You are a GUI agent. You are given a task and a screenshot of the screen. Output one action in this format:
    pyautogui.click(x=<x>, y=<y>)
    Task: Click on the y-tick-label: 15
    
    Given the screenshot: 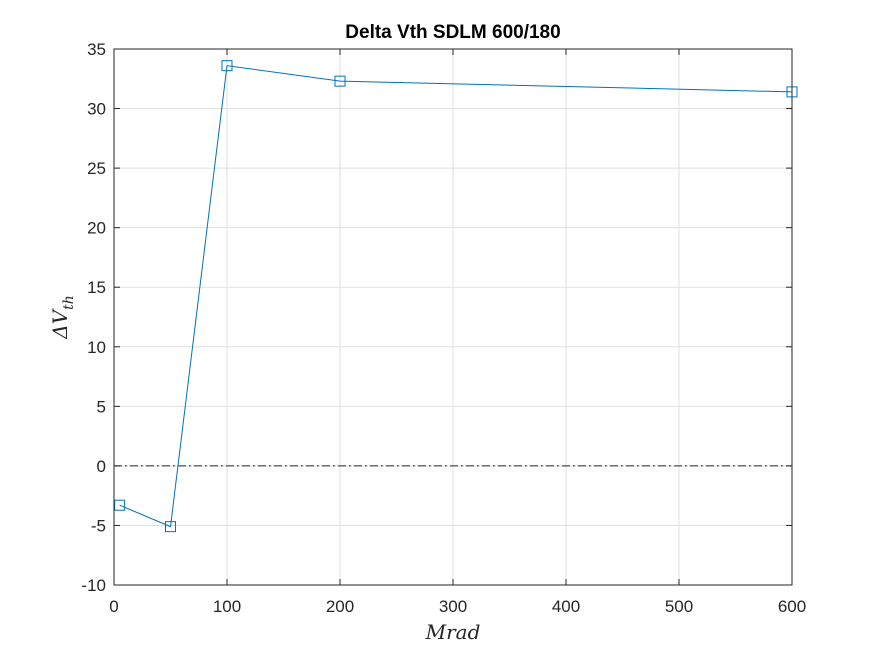 What is the action you would take?
    pyautogui.click(x=96, y=287)
    